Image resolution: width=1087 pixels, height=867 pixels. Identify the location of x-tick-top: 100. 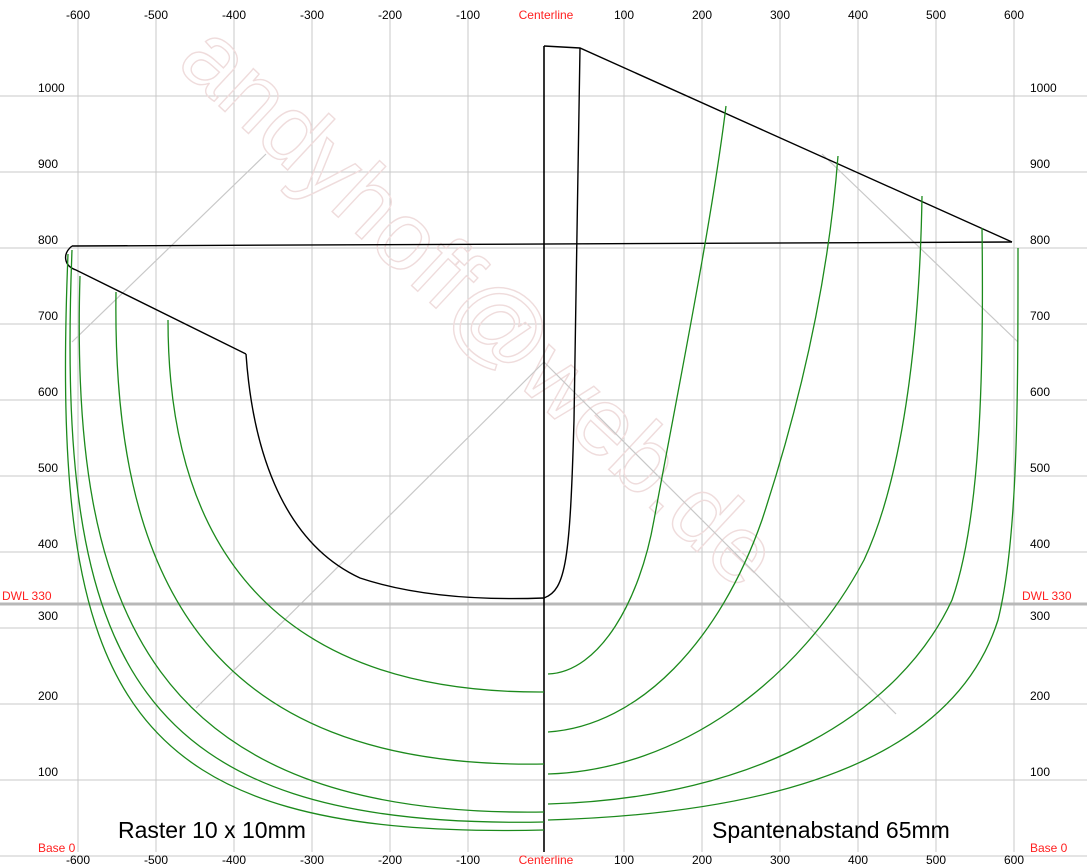
(624, 15).